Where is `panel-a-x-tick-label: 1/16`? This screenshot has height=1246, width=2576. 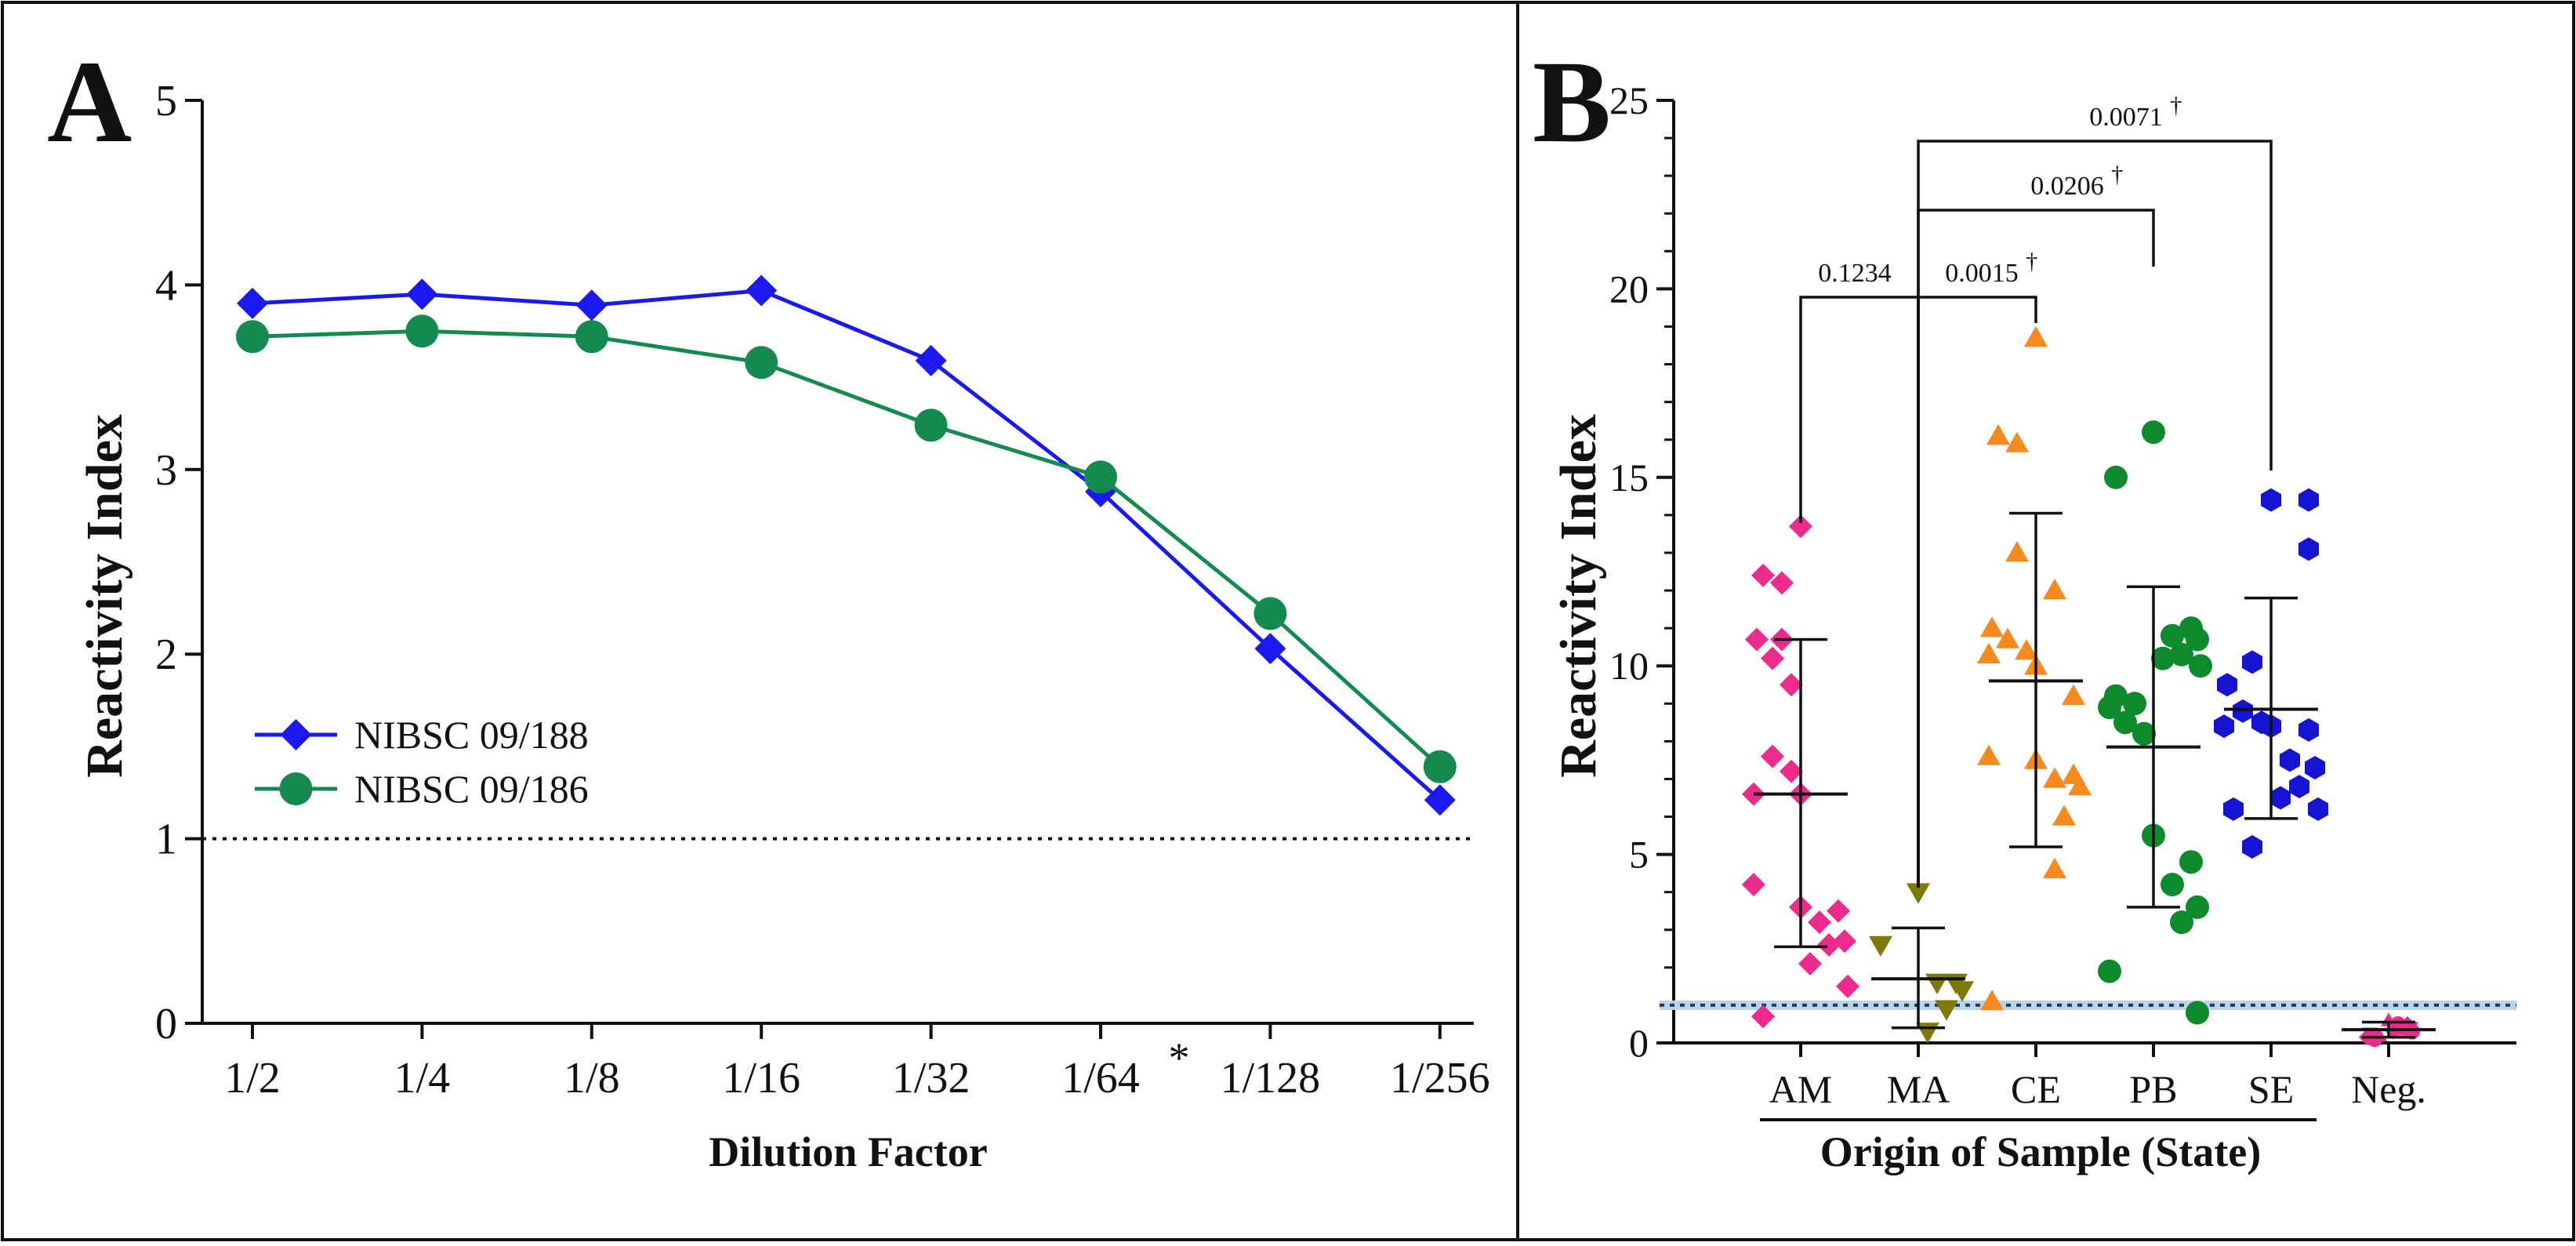 panel-a-x-tick-label: 1/16 is located at coordinates (761, 1078).